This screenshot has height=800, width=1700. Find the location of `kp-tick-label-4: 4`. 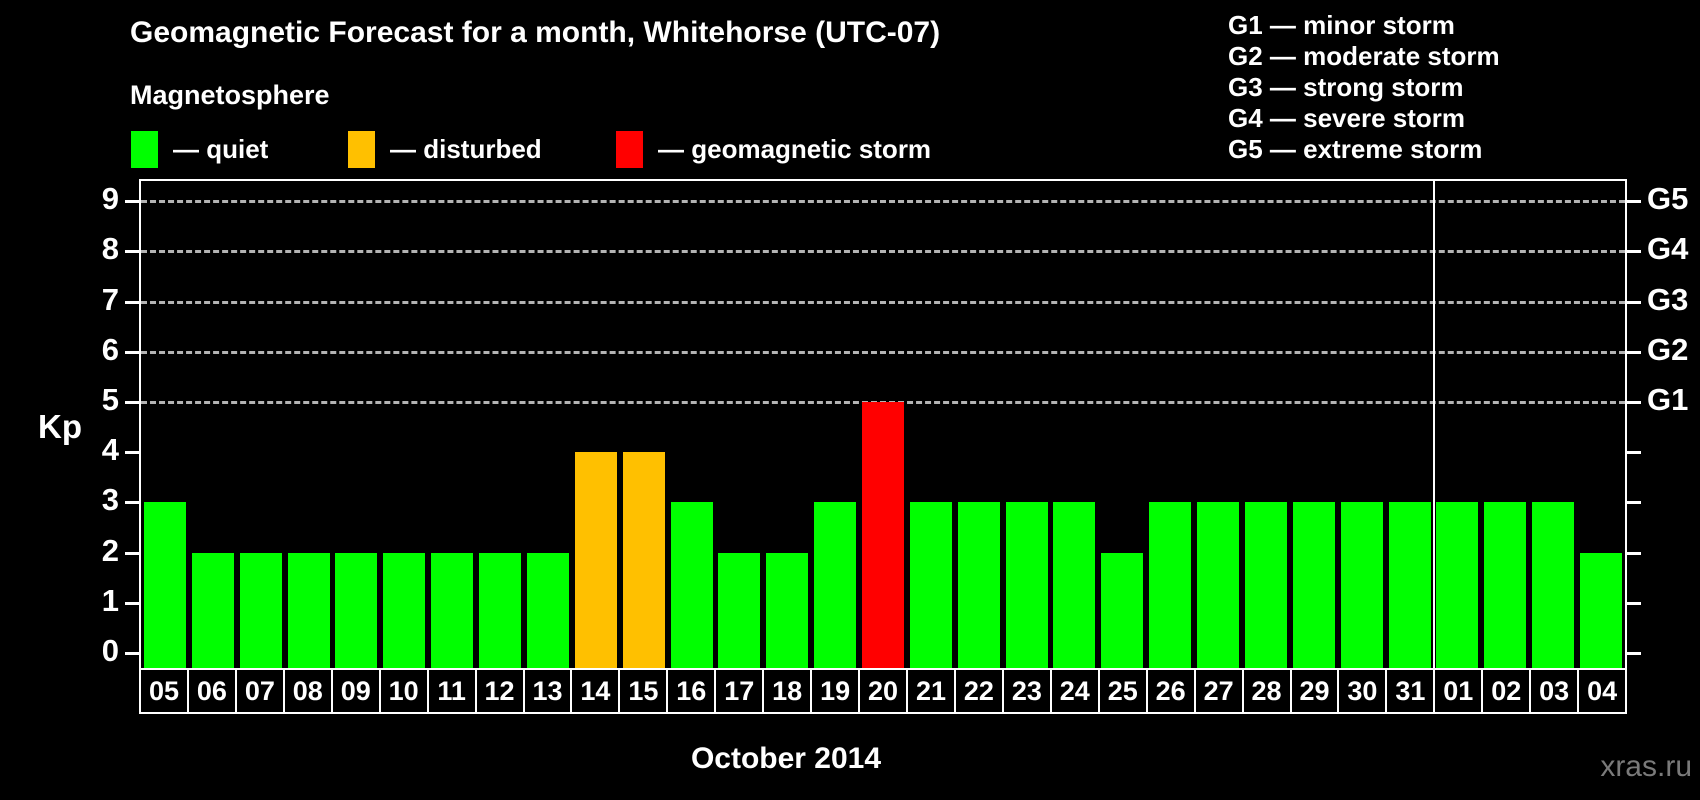

kp-tick-label-4: 4 is located at coordinates (110, 450).